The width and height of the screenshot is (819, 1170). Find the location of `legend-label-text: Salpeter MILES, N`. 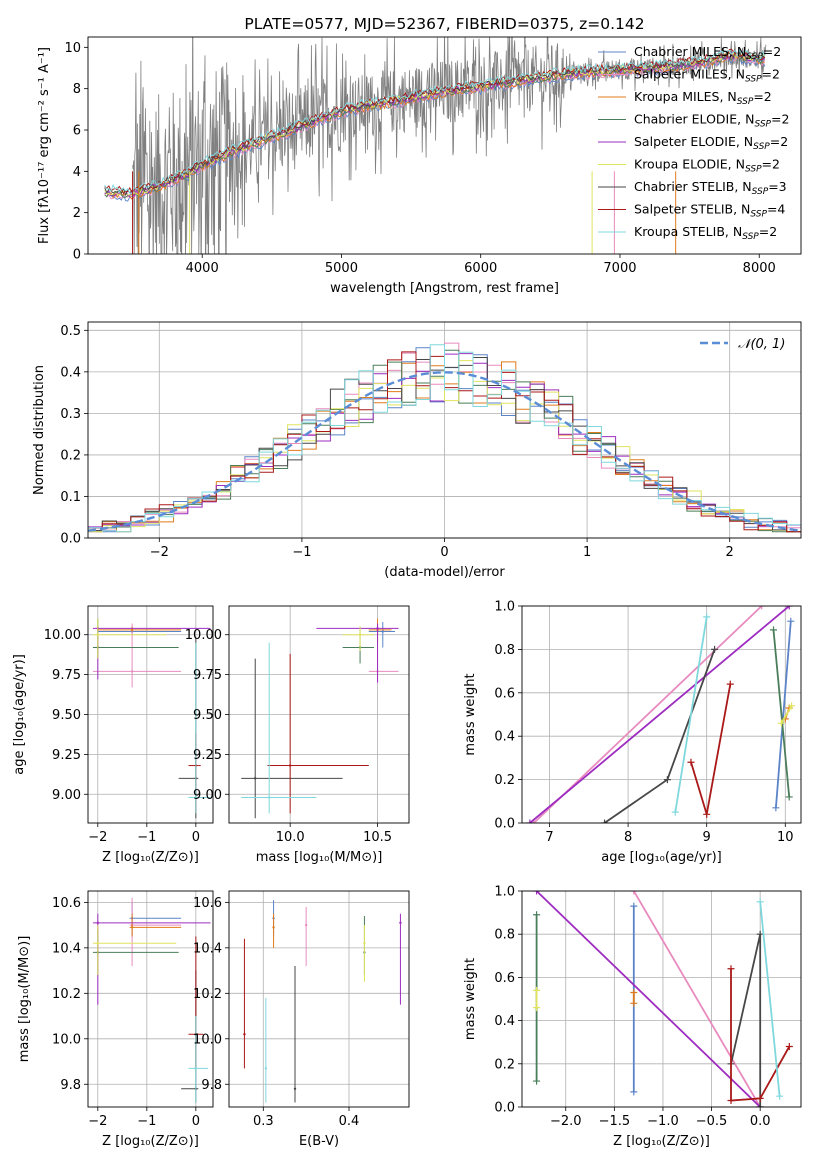

legend-label-text: Salpeter MILES, N is located at coordinates (689, 74).